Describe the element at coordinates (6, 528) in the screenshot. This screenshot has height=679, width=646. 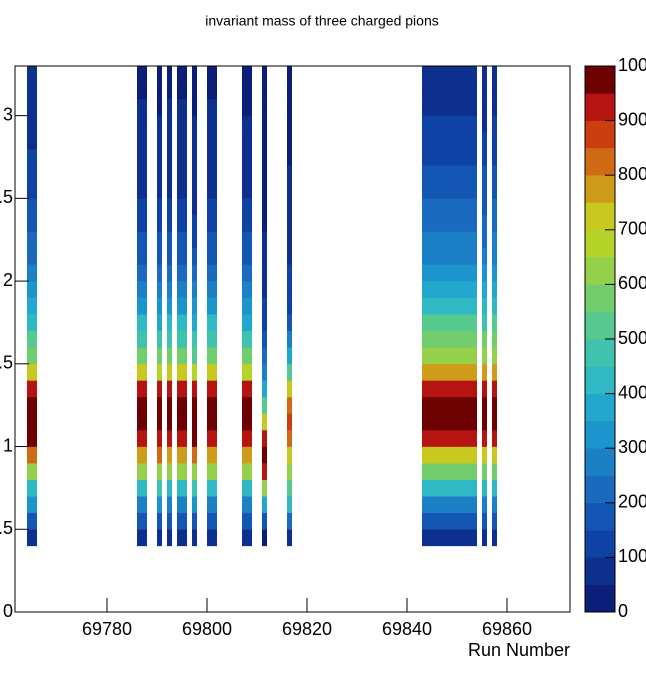
I see `y-tick-label: 0.5` at that location.